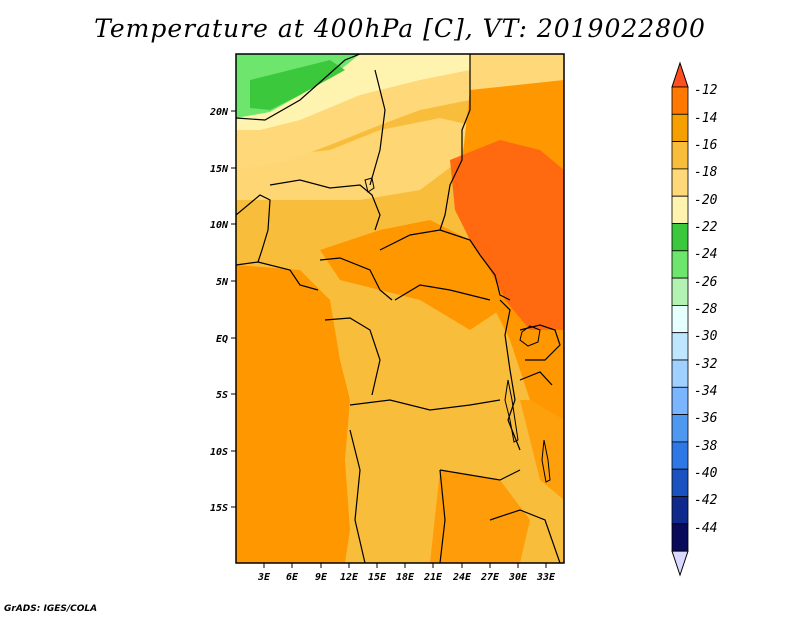 This screenshot has width=800, height=618. Describe the element at coordinates (706, 227) in the screenshot. I see `colorbar-label: -22` at that location.